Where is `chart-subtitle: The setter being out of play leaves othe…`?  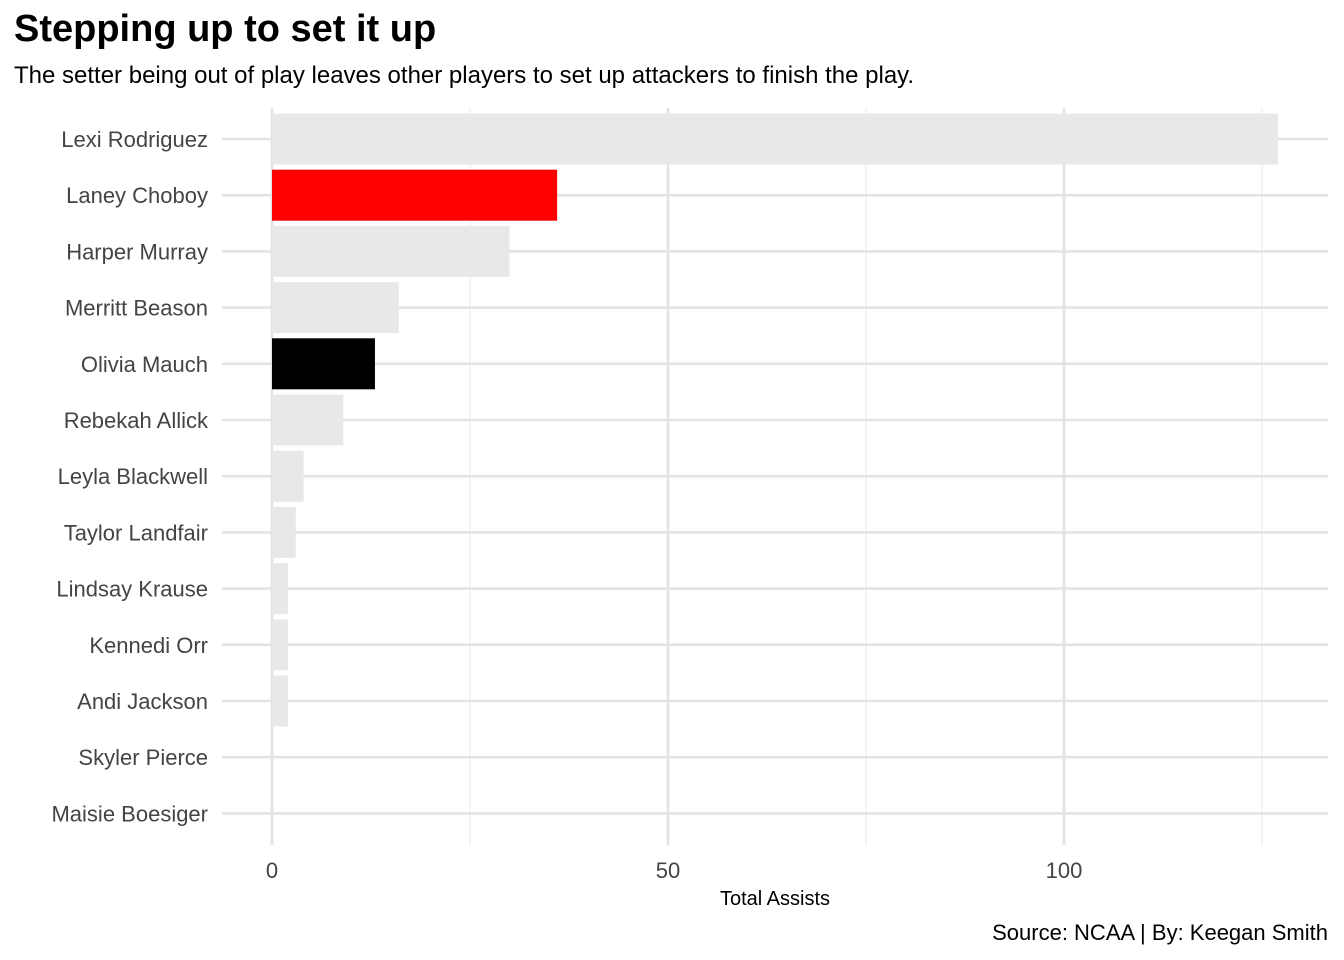
chart-subtitle: The setter being out of play leaves othe… is located at coordinates (464, 75).